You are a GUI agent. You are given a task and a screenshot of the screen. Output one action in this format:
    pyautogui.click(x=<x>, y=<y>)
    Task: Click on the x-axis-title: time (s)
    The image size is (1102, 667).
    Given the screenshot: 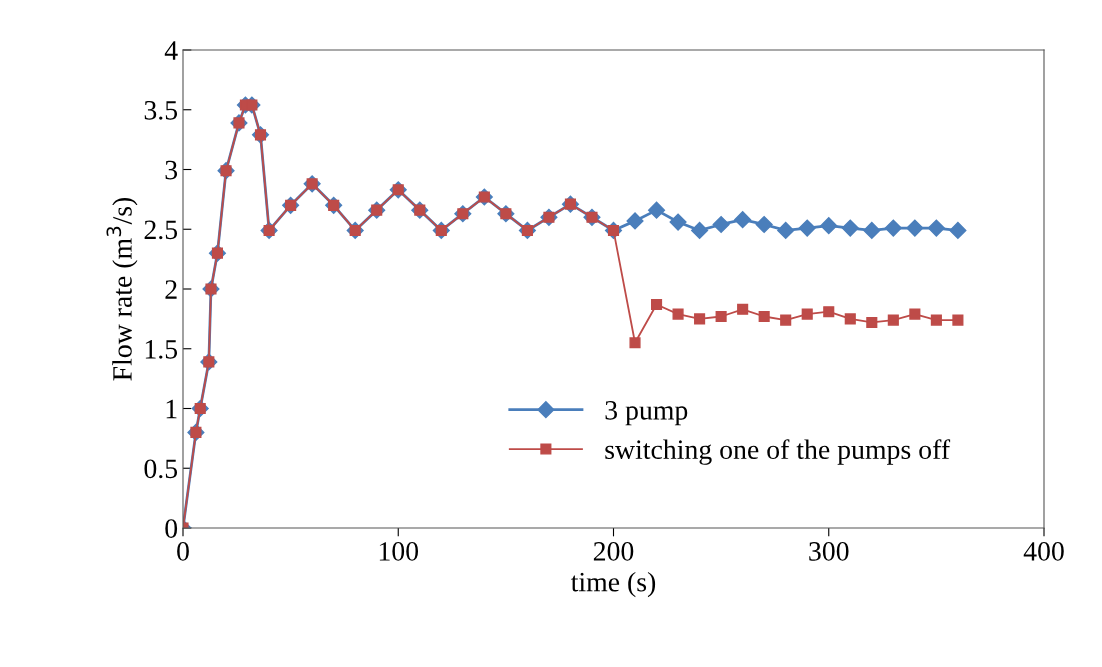 What is the action you would take?
    pyautogui.click(x=613, y=584)
    